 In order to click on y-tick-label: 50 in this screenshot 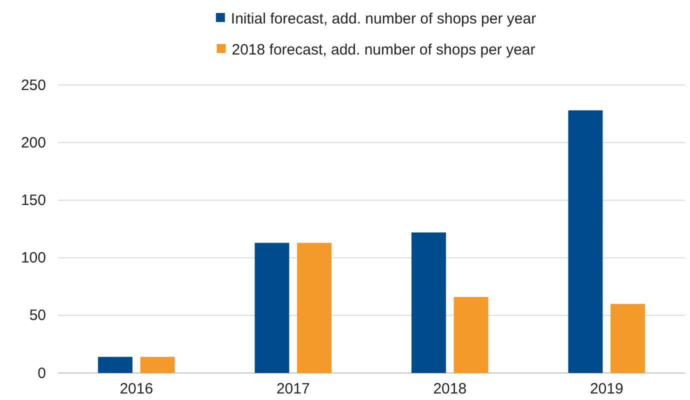, I will do `click(37, 315)`.